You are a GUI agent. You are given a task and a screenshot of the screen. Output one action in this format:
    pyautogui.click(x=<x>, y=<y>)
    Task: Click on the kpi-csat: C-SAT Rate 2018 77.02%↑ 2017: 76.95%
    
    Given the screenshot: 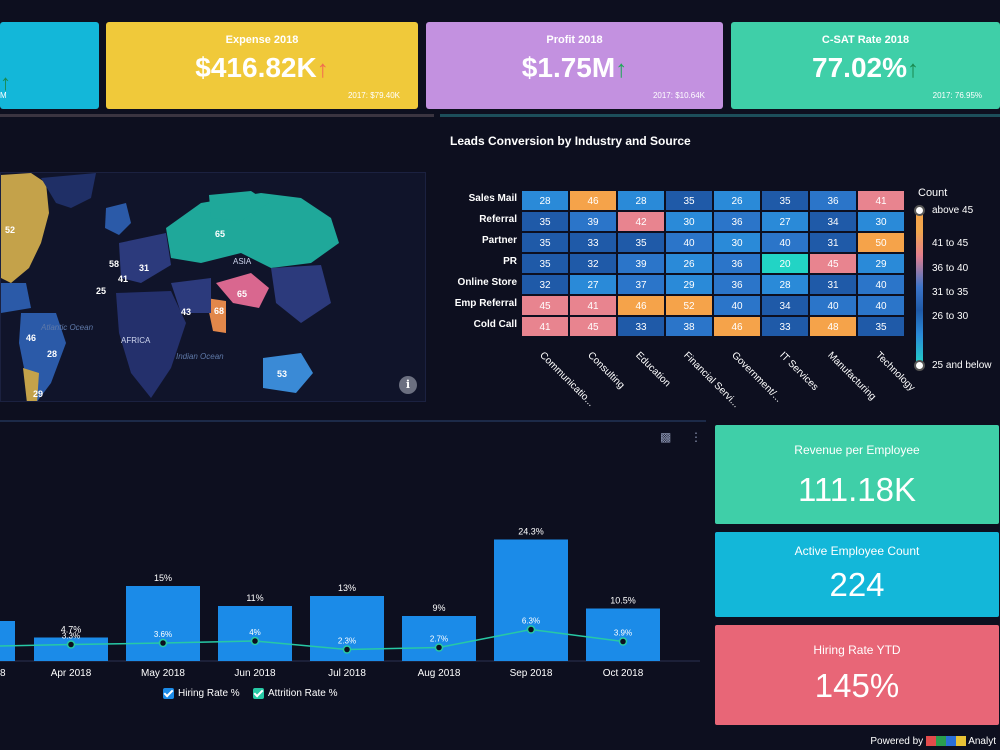 What is the action you would take?
    pyautogui.click(x=865, y=65)
    